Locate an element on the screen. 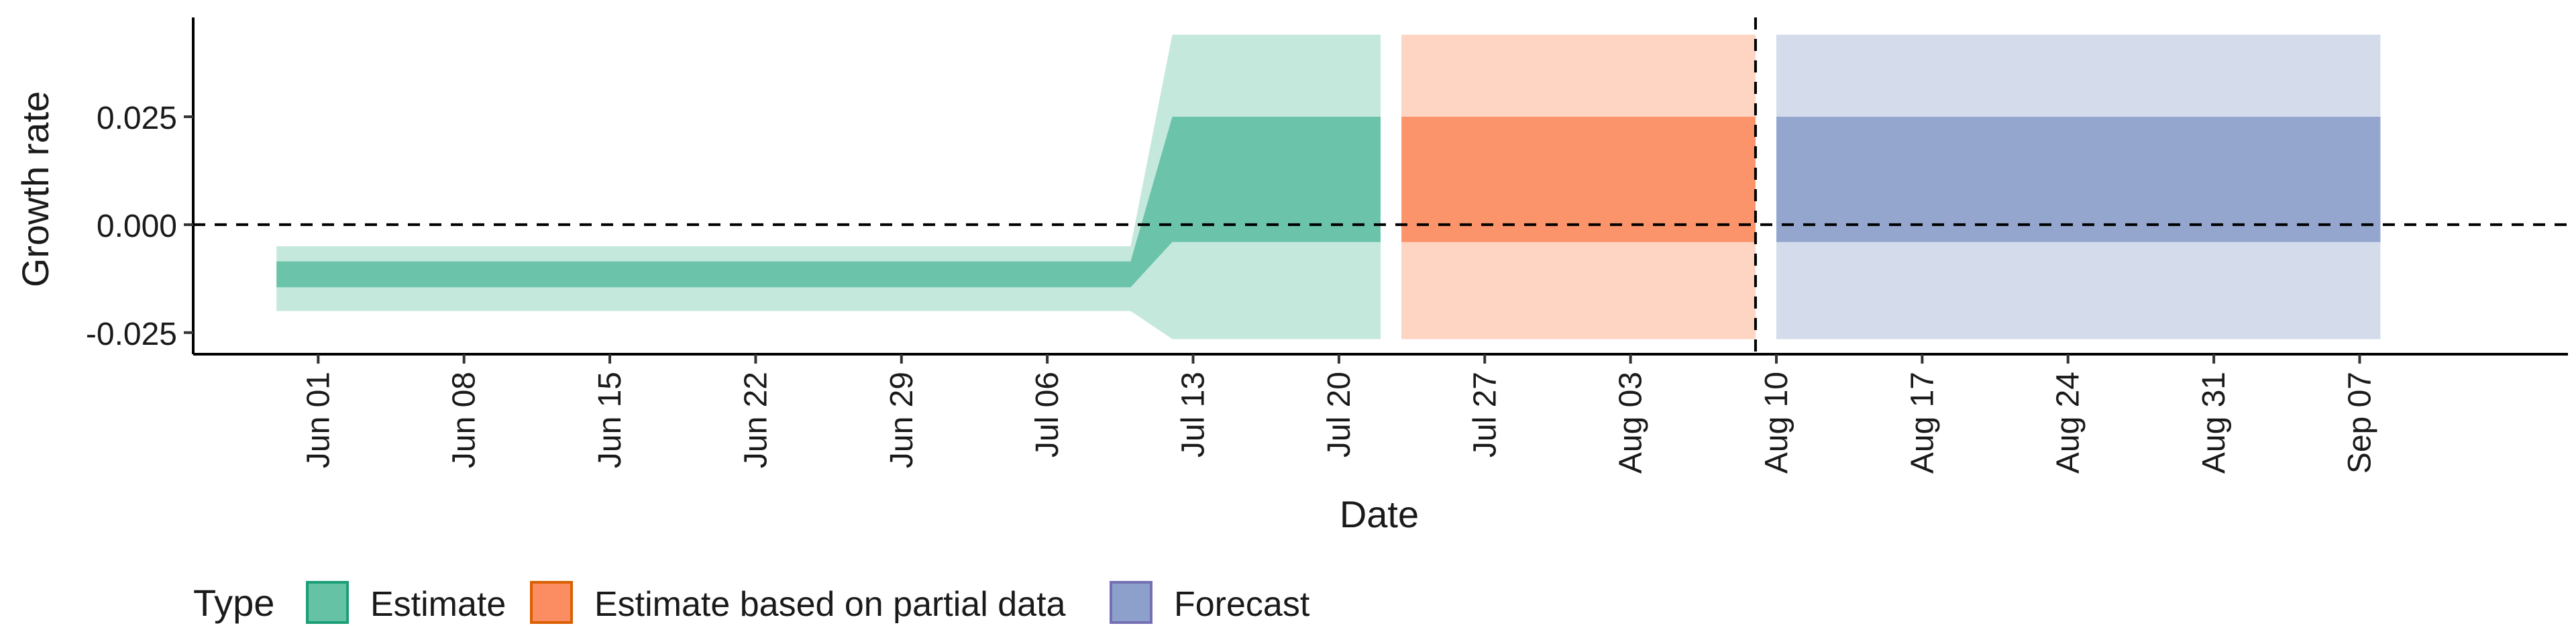  x-tick-label: Aug 03 is located at coordinates (1631, 423).